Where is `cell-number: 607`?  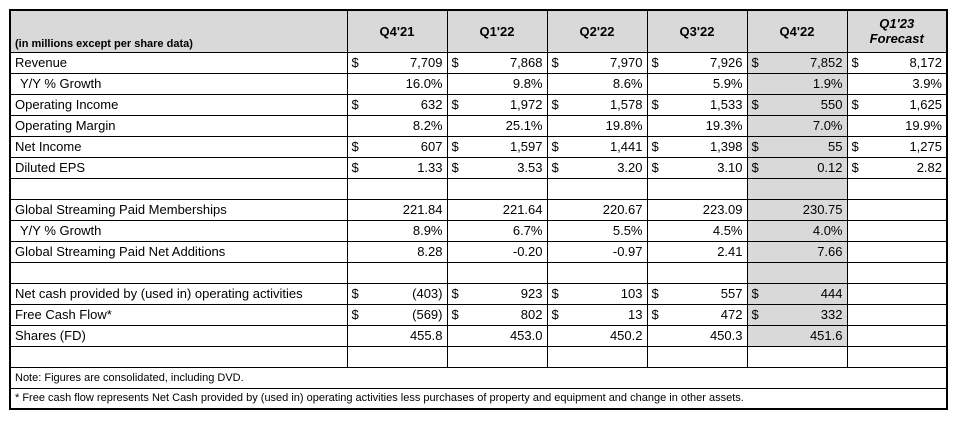
cell-number: 607 is located at coordinates (431, 146).